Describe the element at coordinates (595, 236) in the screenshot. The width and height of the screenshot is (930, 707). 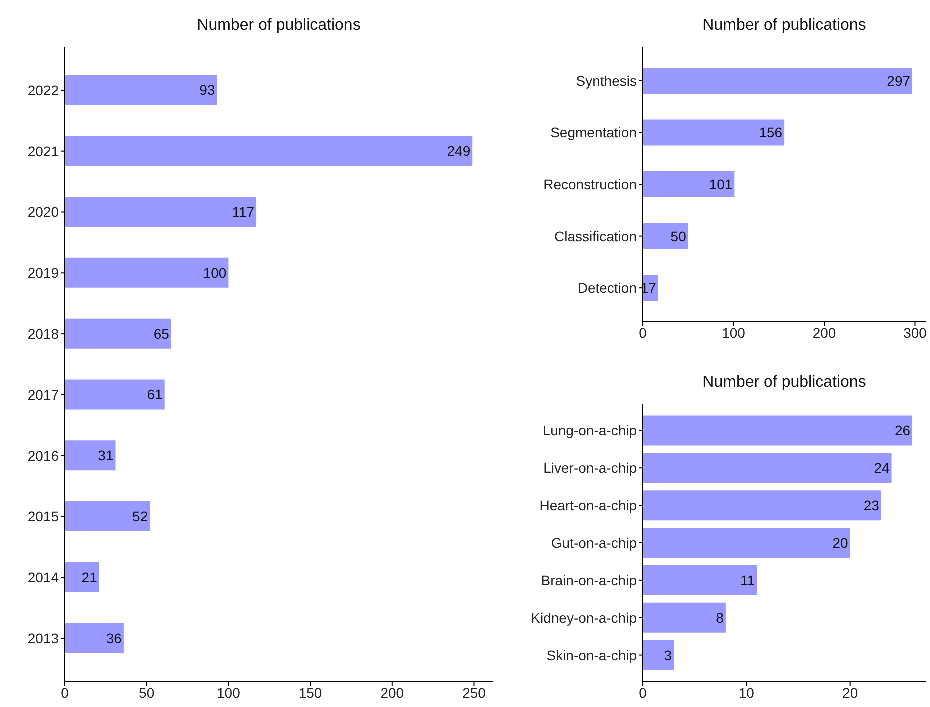
I see `y-tick-label: Classification` at that location.